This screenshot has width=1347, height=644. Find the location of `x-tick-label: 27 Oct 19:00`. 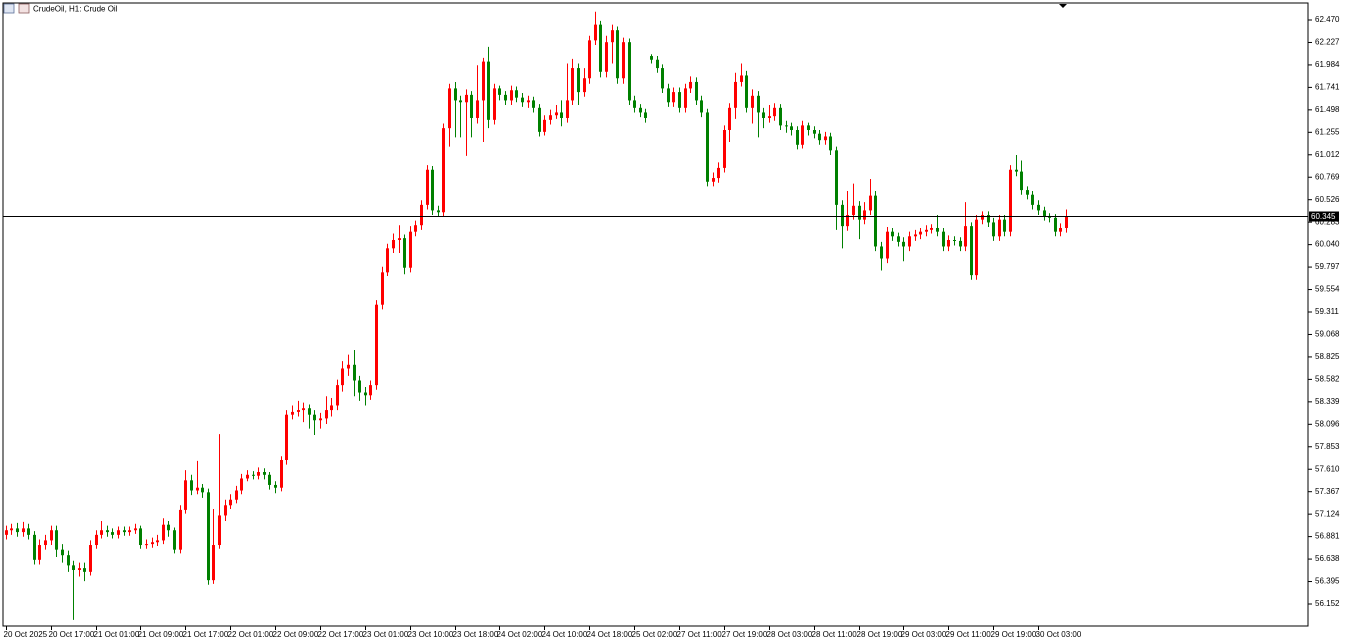

x-tick-label: 27 Oct 19:00 is located at coordinates (745, 634).